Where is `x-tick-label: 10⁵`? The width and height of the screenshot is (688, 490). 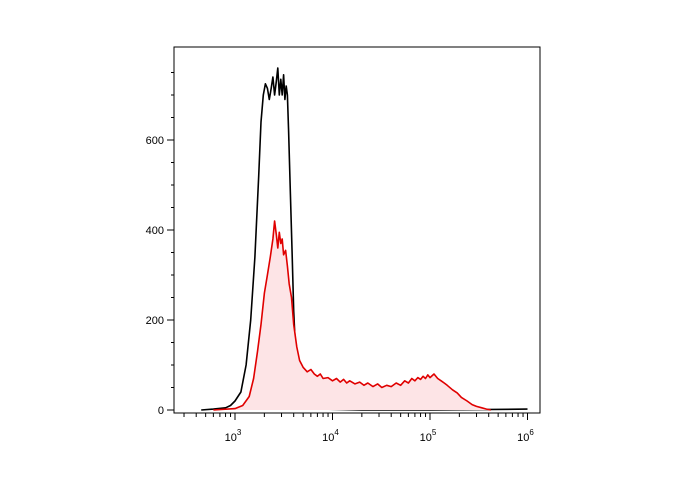 x-tick-label: 10⁵ is located at coordinates (428, 436).